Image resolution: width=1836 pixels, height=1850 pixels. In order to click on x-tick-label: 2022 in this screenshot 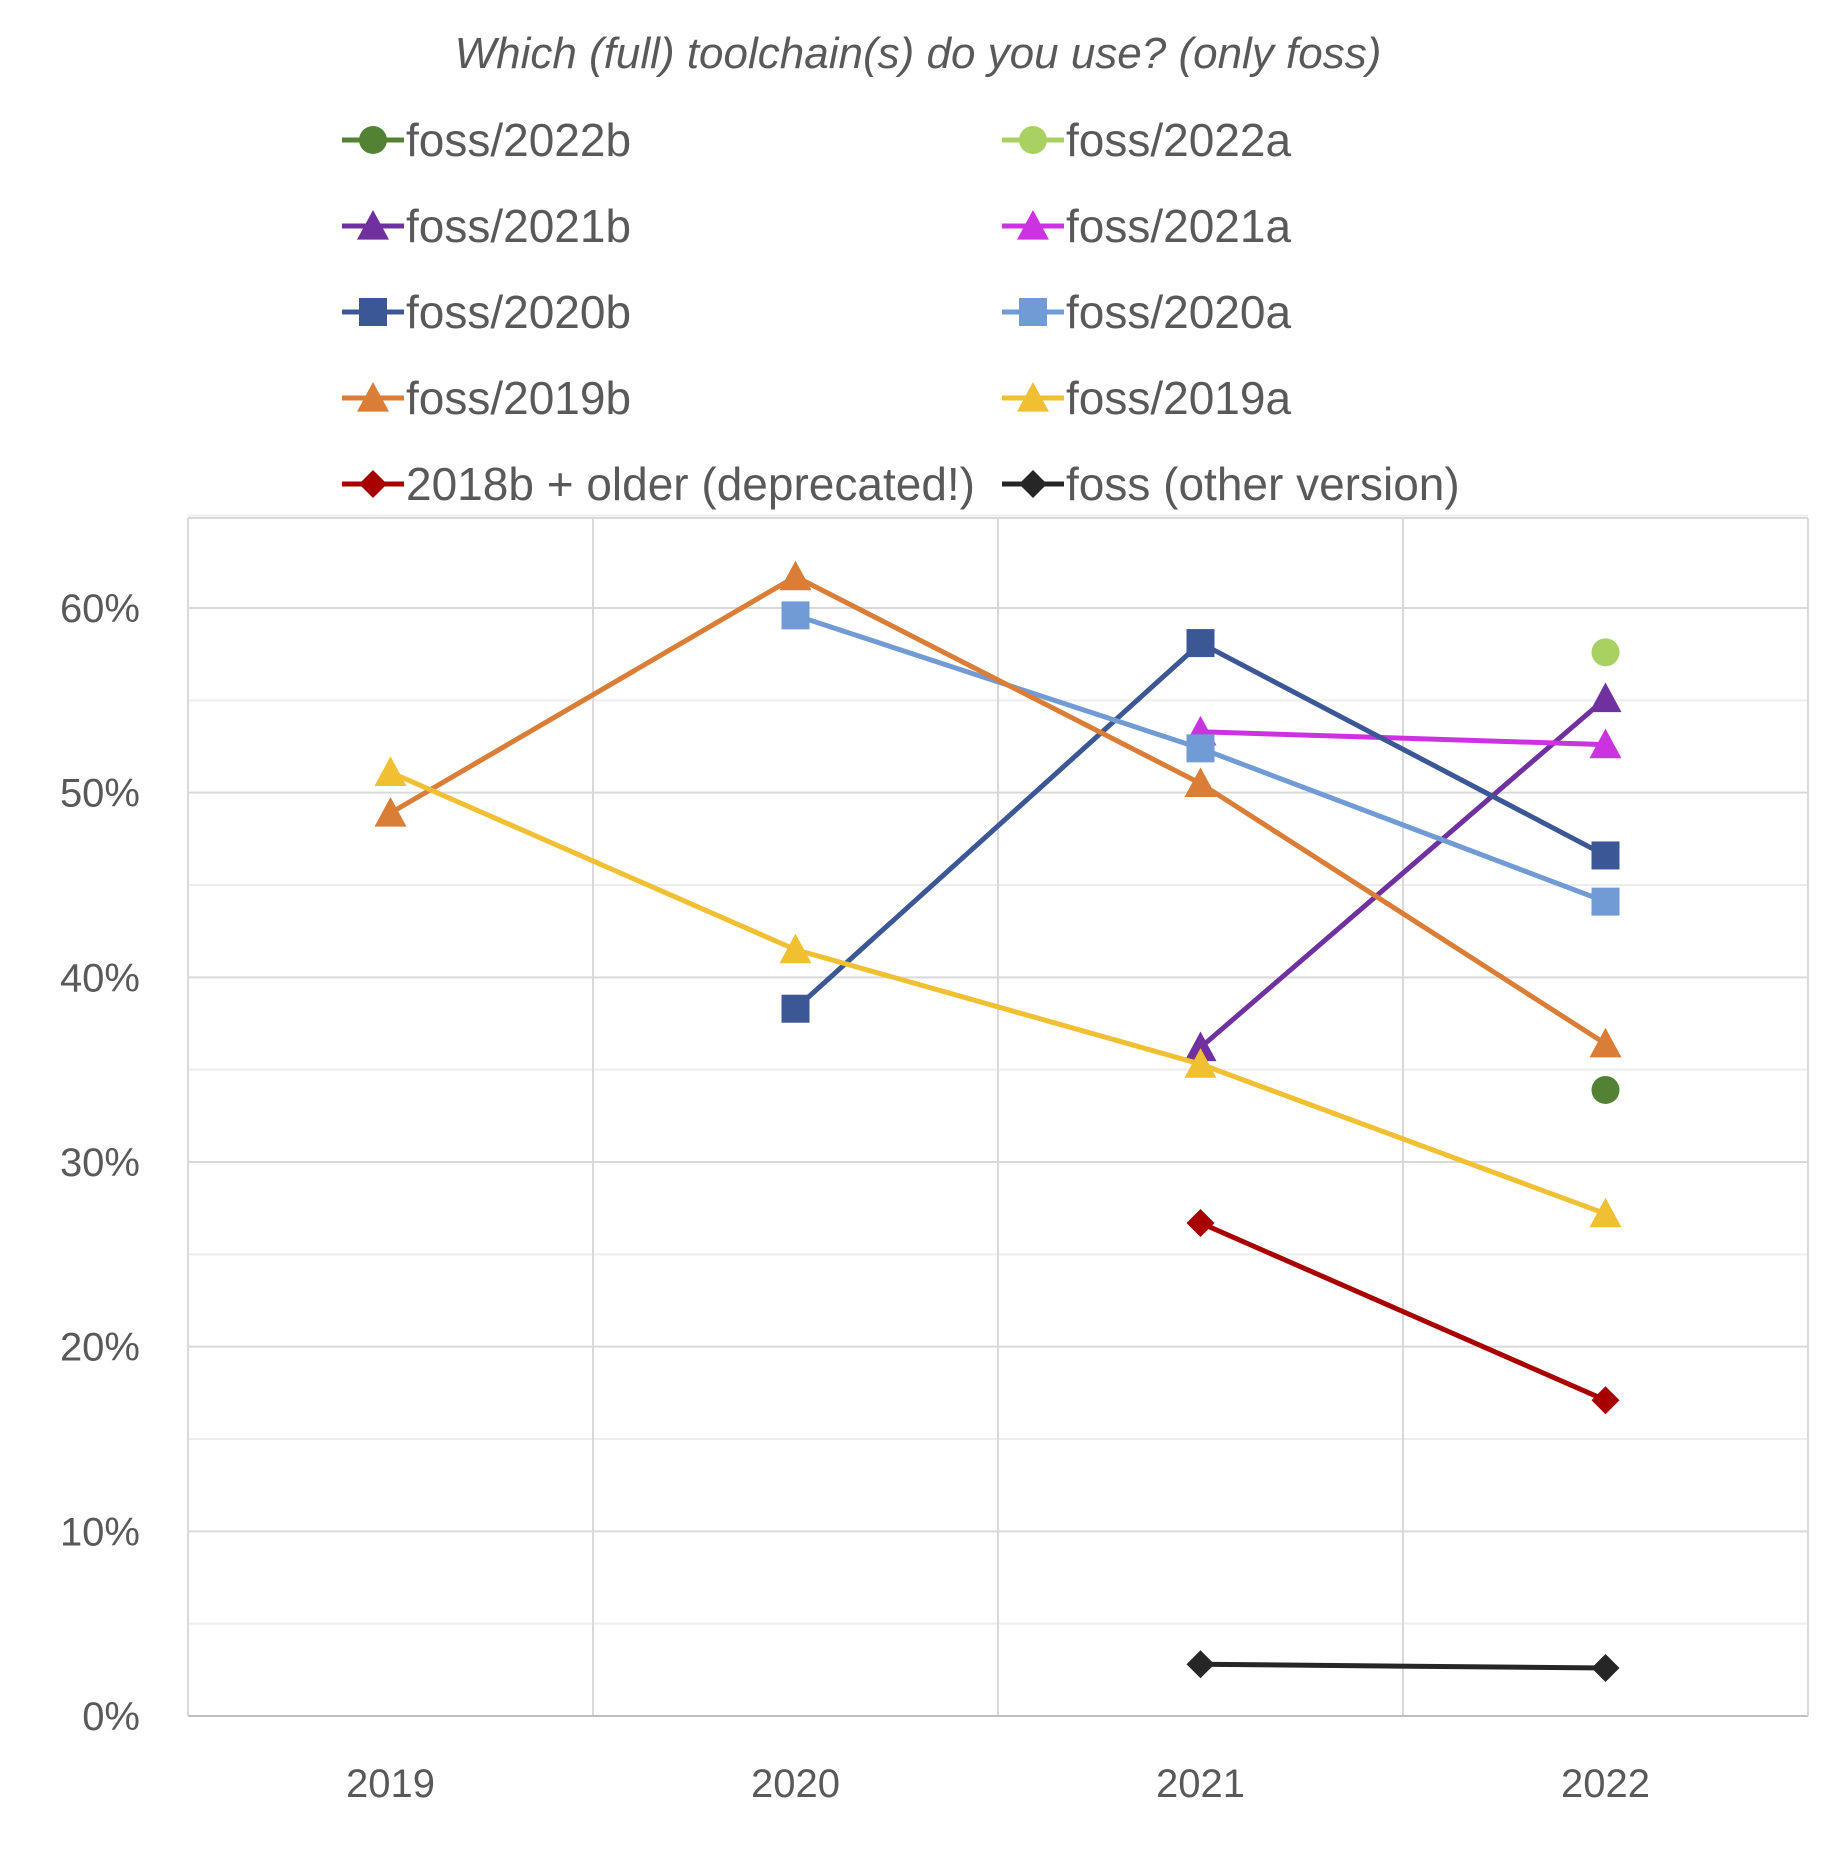, I will do `click(1605, 1784)`.